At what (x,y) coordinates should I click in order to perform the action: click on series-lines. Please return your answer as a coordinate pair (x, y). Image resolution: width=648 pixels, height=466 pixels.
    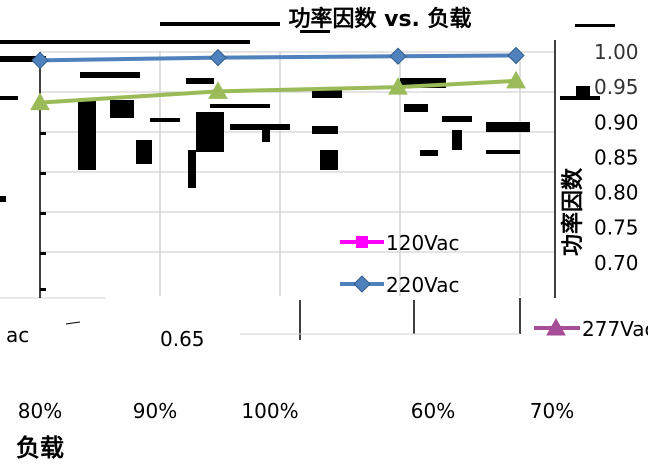
    Looking at the image, I should click on (278, 78).